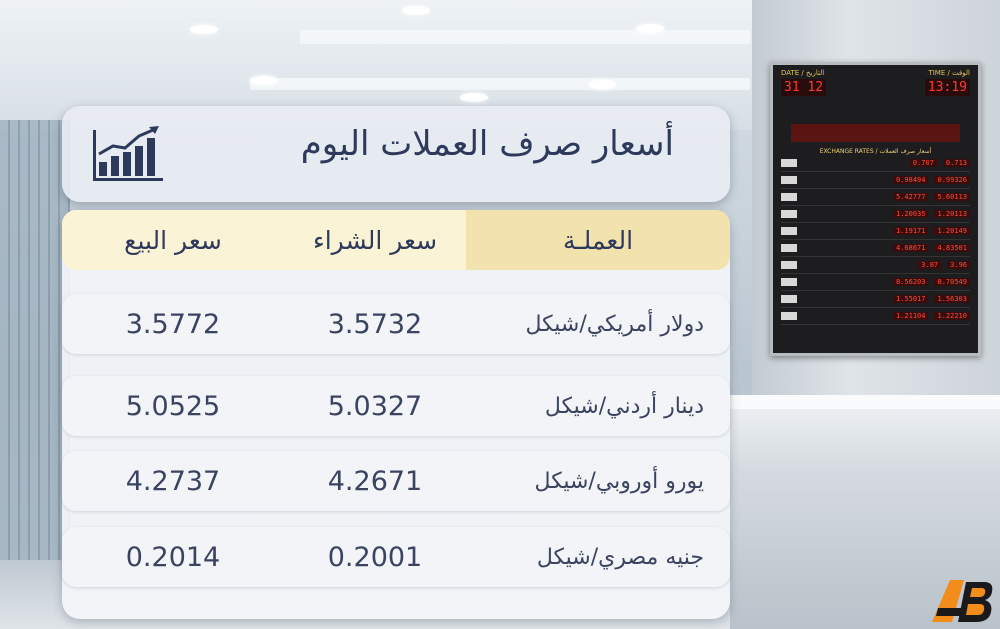  What do you see at coordinates (173, 406) in the screenshot?
I see `sell-rate: 5.0525` at bounding box center [173, 406].